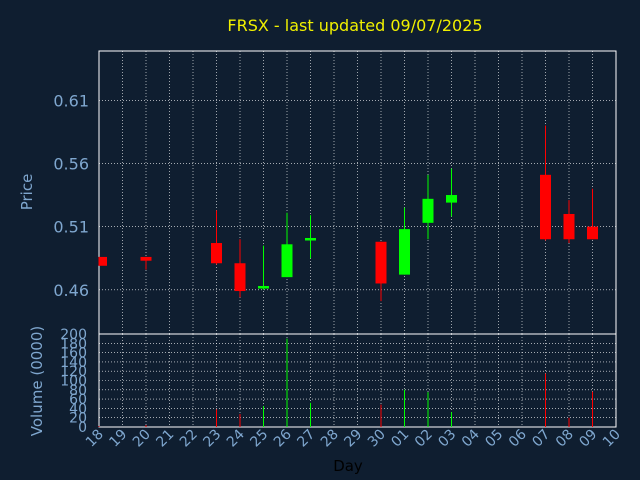  I want to click on x-tick-label: 28, so click(330, 439).